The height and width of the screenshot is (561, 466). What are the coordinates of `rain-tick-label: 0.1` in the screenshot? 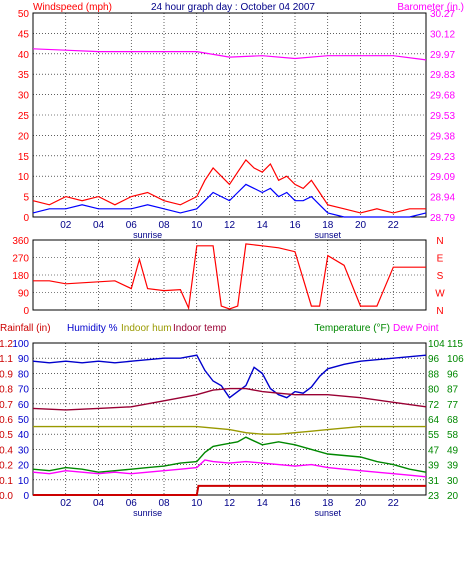 It's located at (6, 481).